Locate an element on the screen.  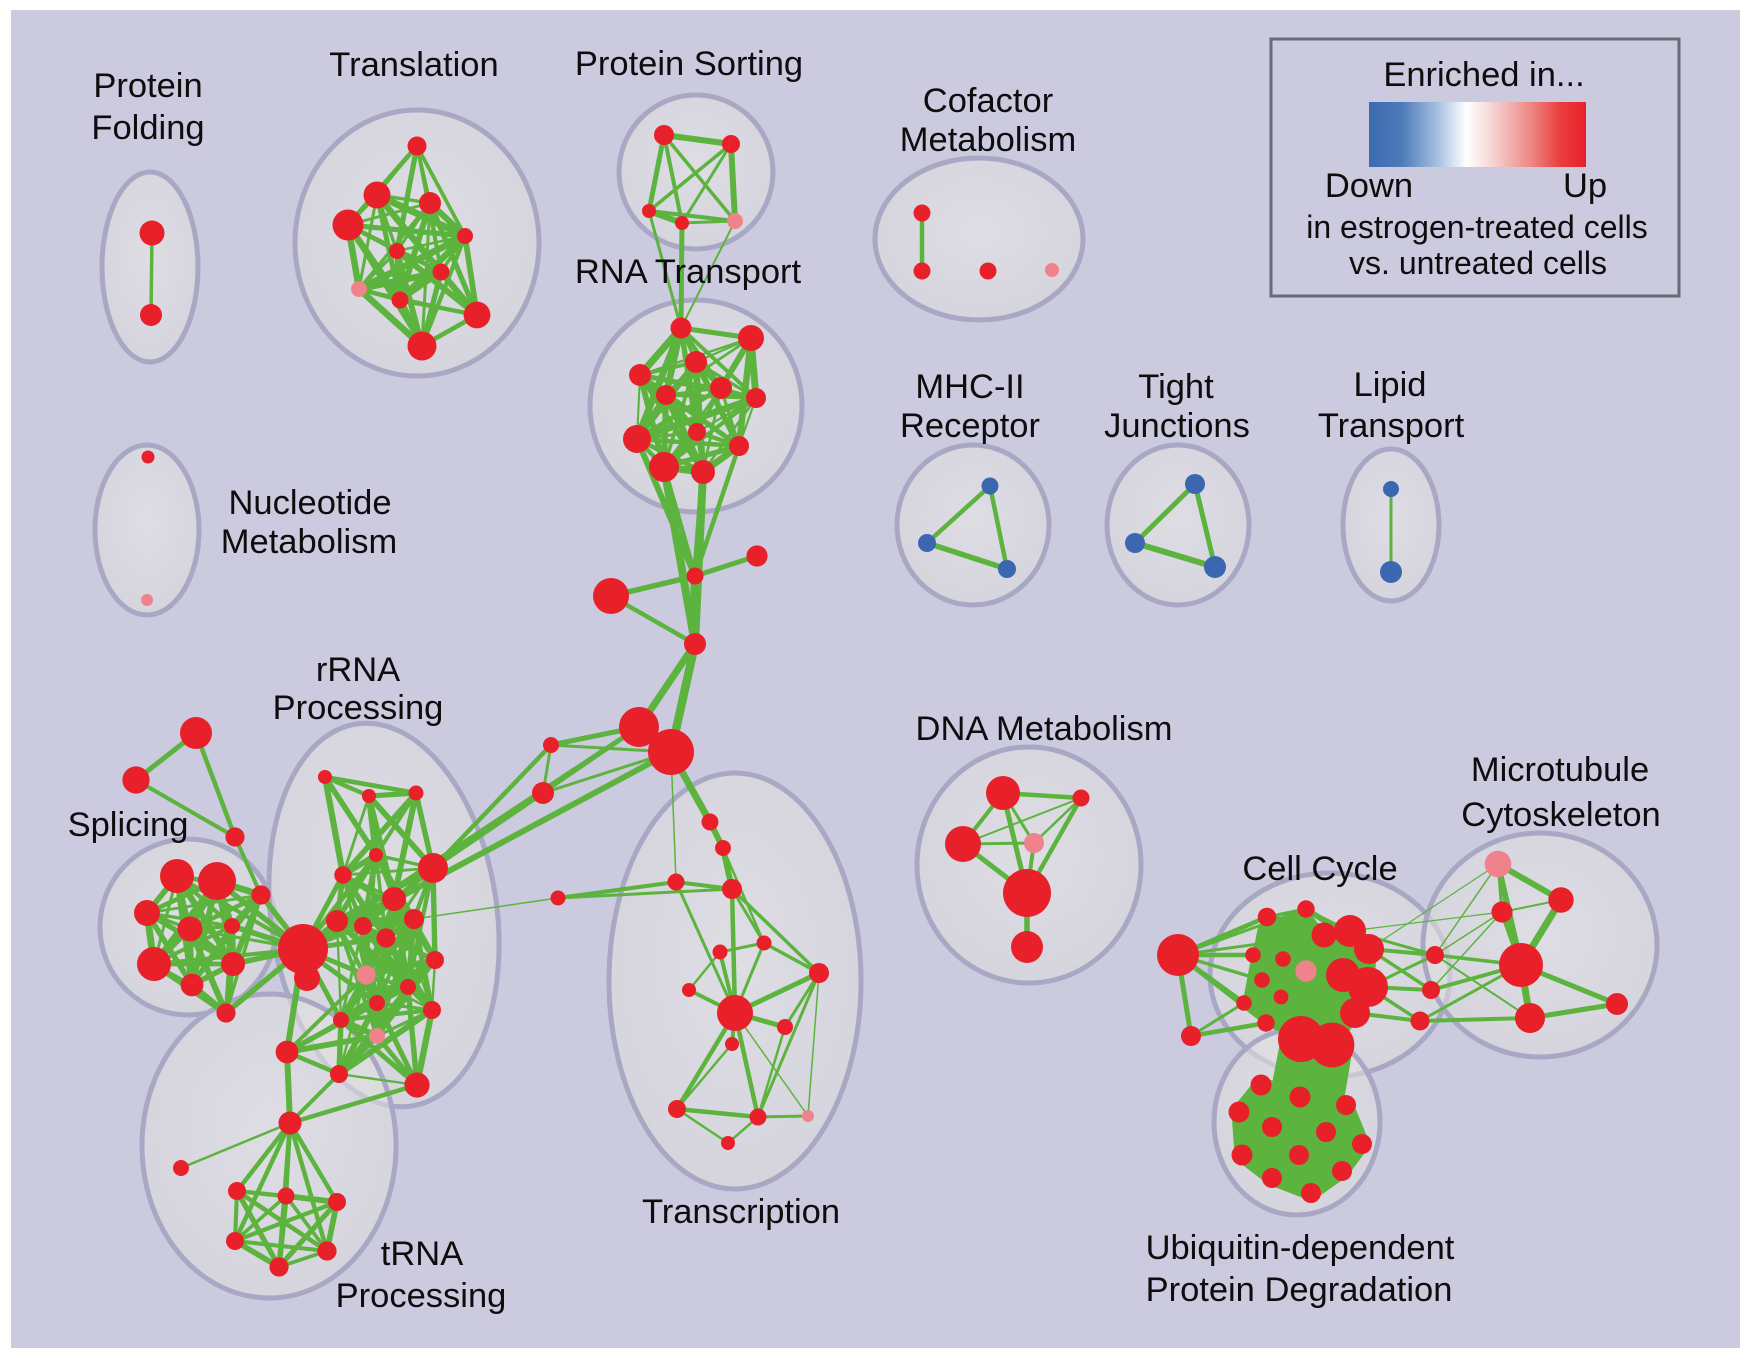
svg-text: Up is located at coordinates (1585, 186).